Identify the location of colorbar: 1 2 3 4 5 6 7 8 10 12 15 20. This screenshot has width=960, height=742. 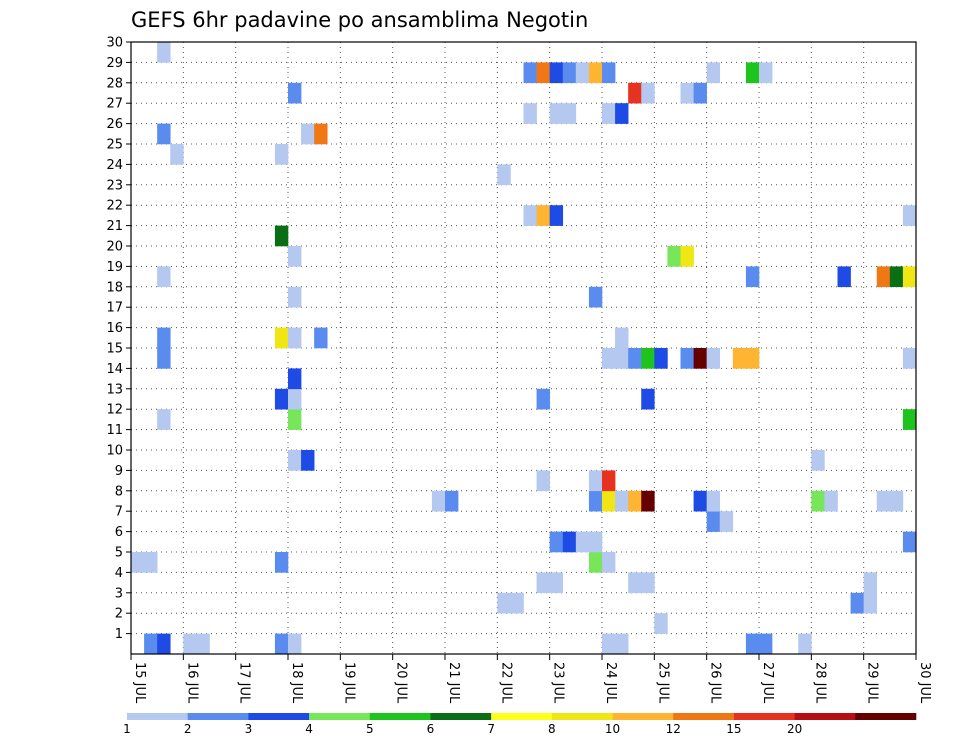
(520, 724).